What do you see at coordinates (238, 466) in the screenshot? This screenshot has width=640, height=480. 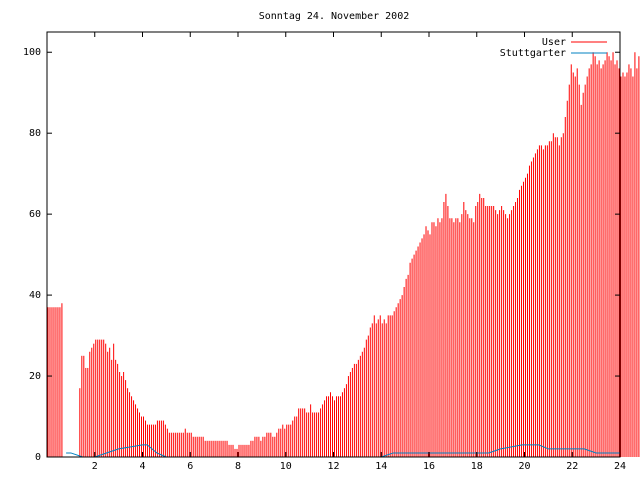 I see `x-tick-label: 8` at bounding box center [238, 466].